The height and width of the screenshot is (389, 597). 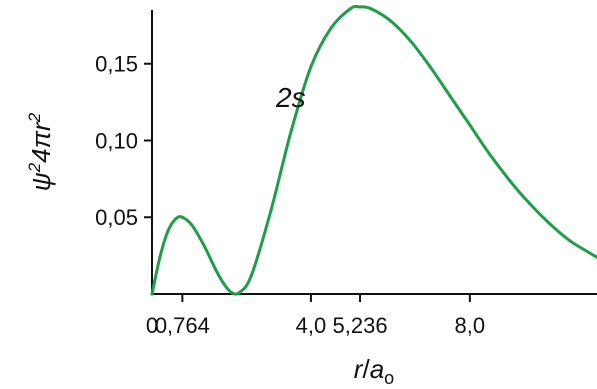 I want to click on series-label-2s: 2s, so click(x=290, y=97).